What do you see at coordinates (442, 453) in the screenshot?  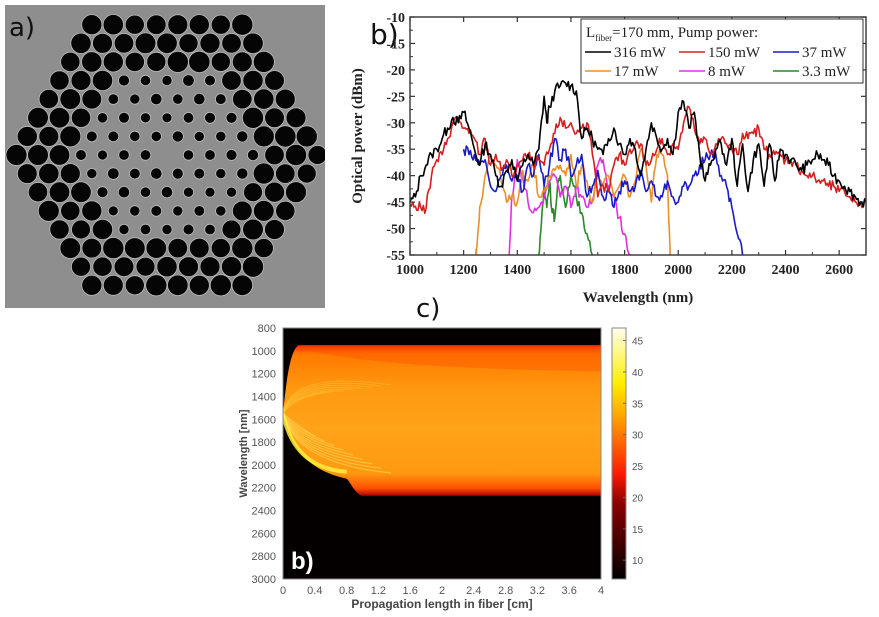 I see `heatmap-frame` at bounding box center [442, 453].